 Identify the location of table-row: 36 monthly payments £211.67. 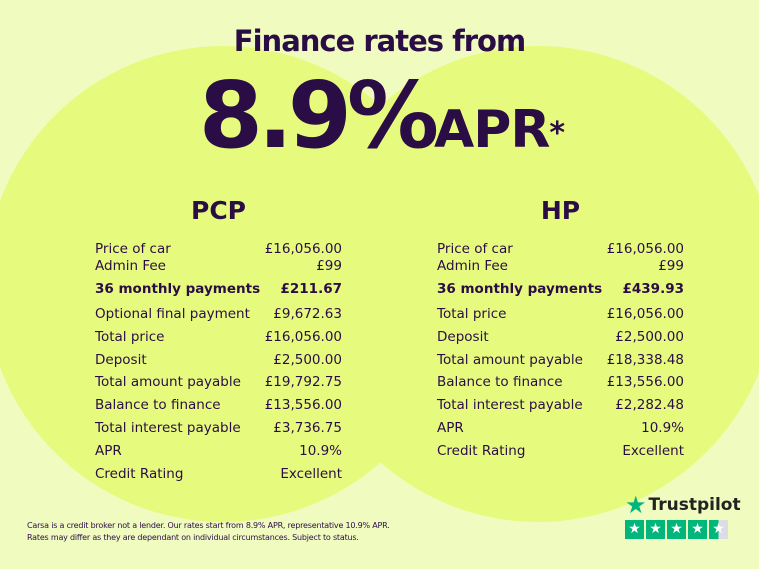
(218, 289).